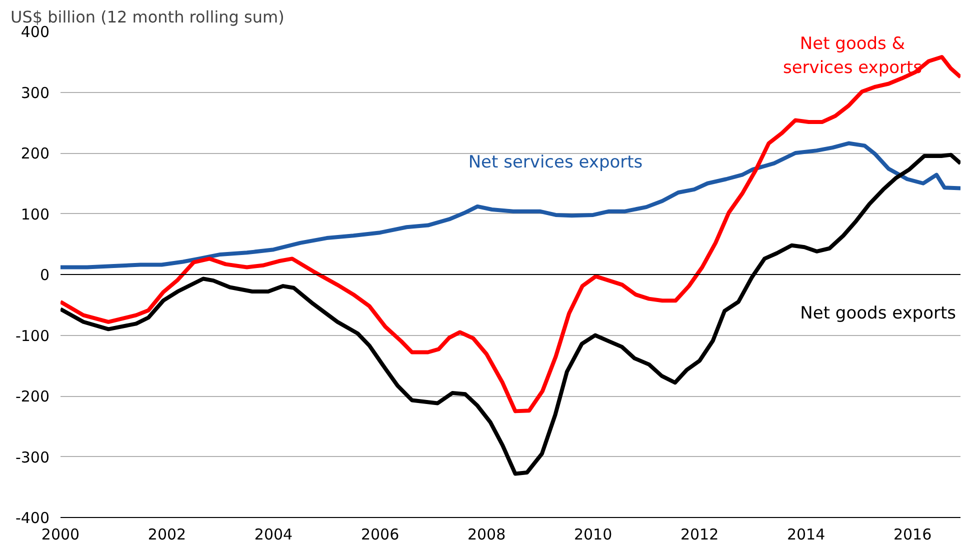 The height and width of the screenshot is (547, 964). What do you see at coordinates (32, 457) in the screenshot?
I see `y-tick-label: -300` at bounding box center [32, 457].